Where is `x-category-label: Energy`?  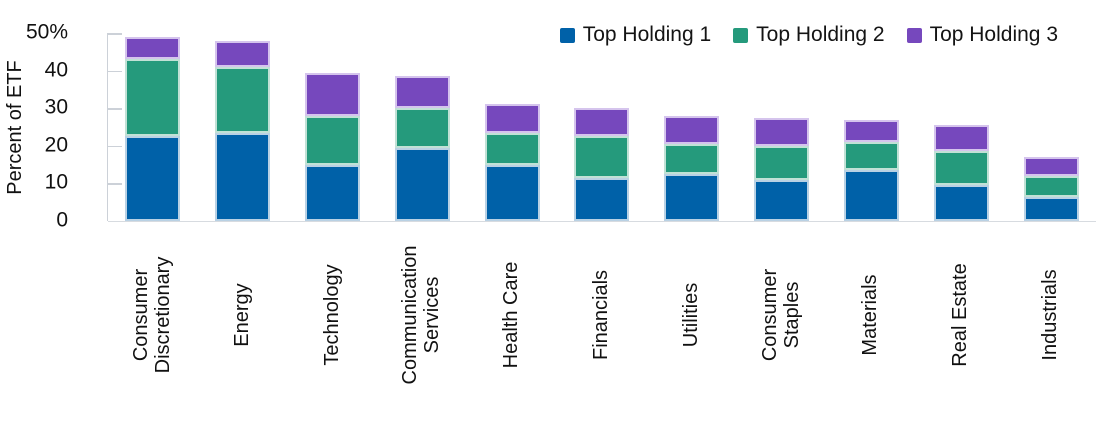 x-category-label: Energy is located at coordinates (241, 315).